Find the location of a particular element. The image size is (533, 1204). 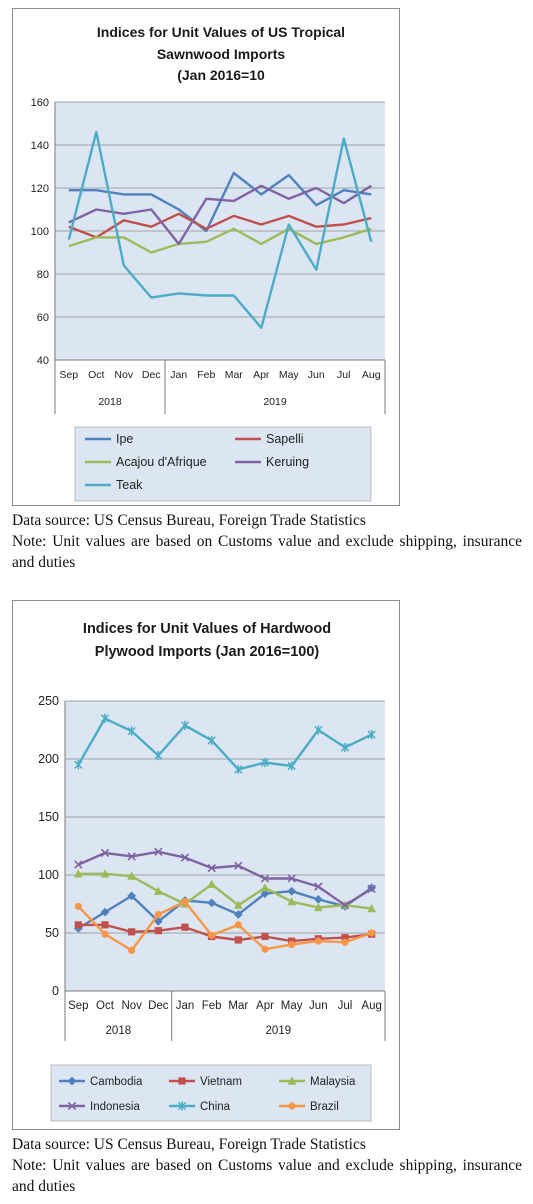

plywood-legend-label: Brazil is located at coordinates (324, 1107).